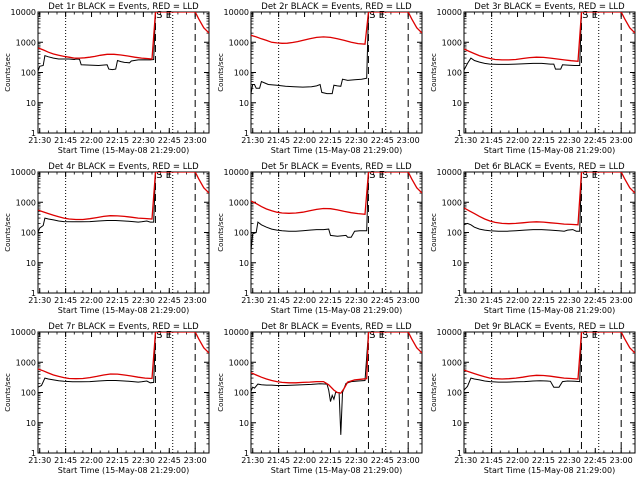  I want to click on panel-title: Det 4r BLACK = Events, RED = LLD, so click(123, 167).